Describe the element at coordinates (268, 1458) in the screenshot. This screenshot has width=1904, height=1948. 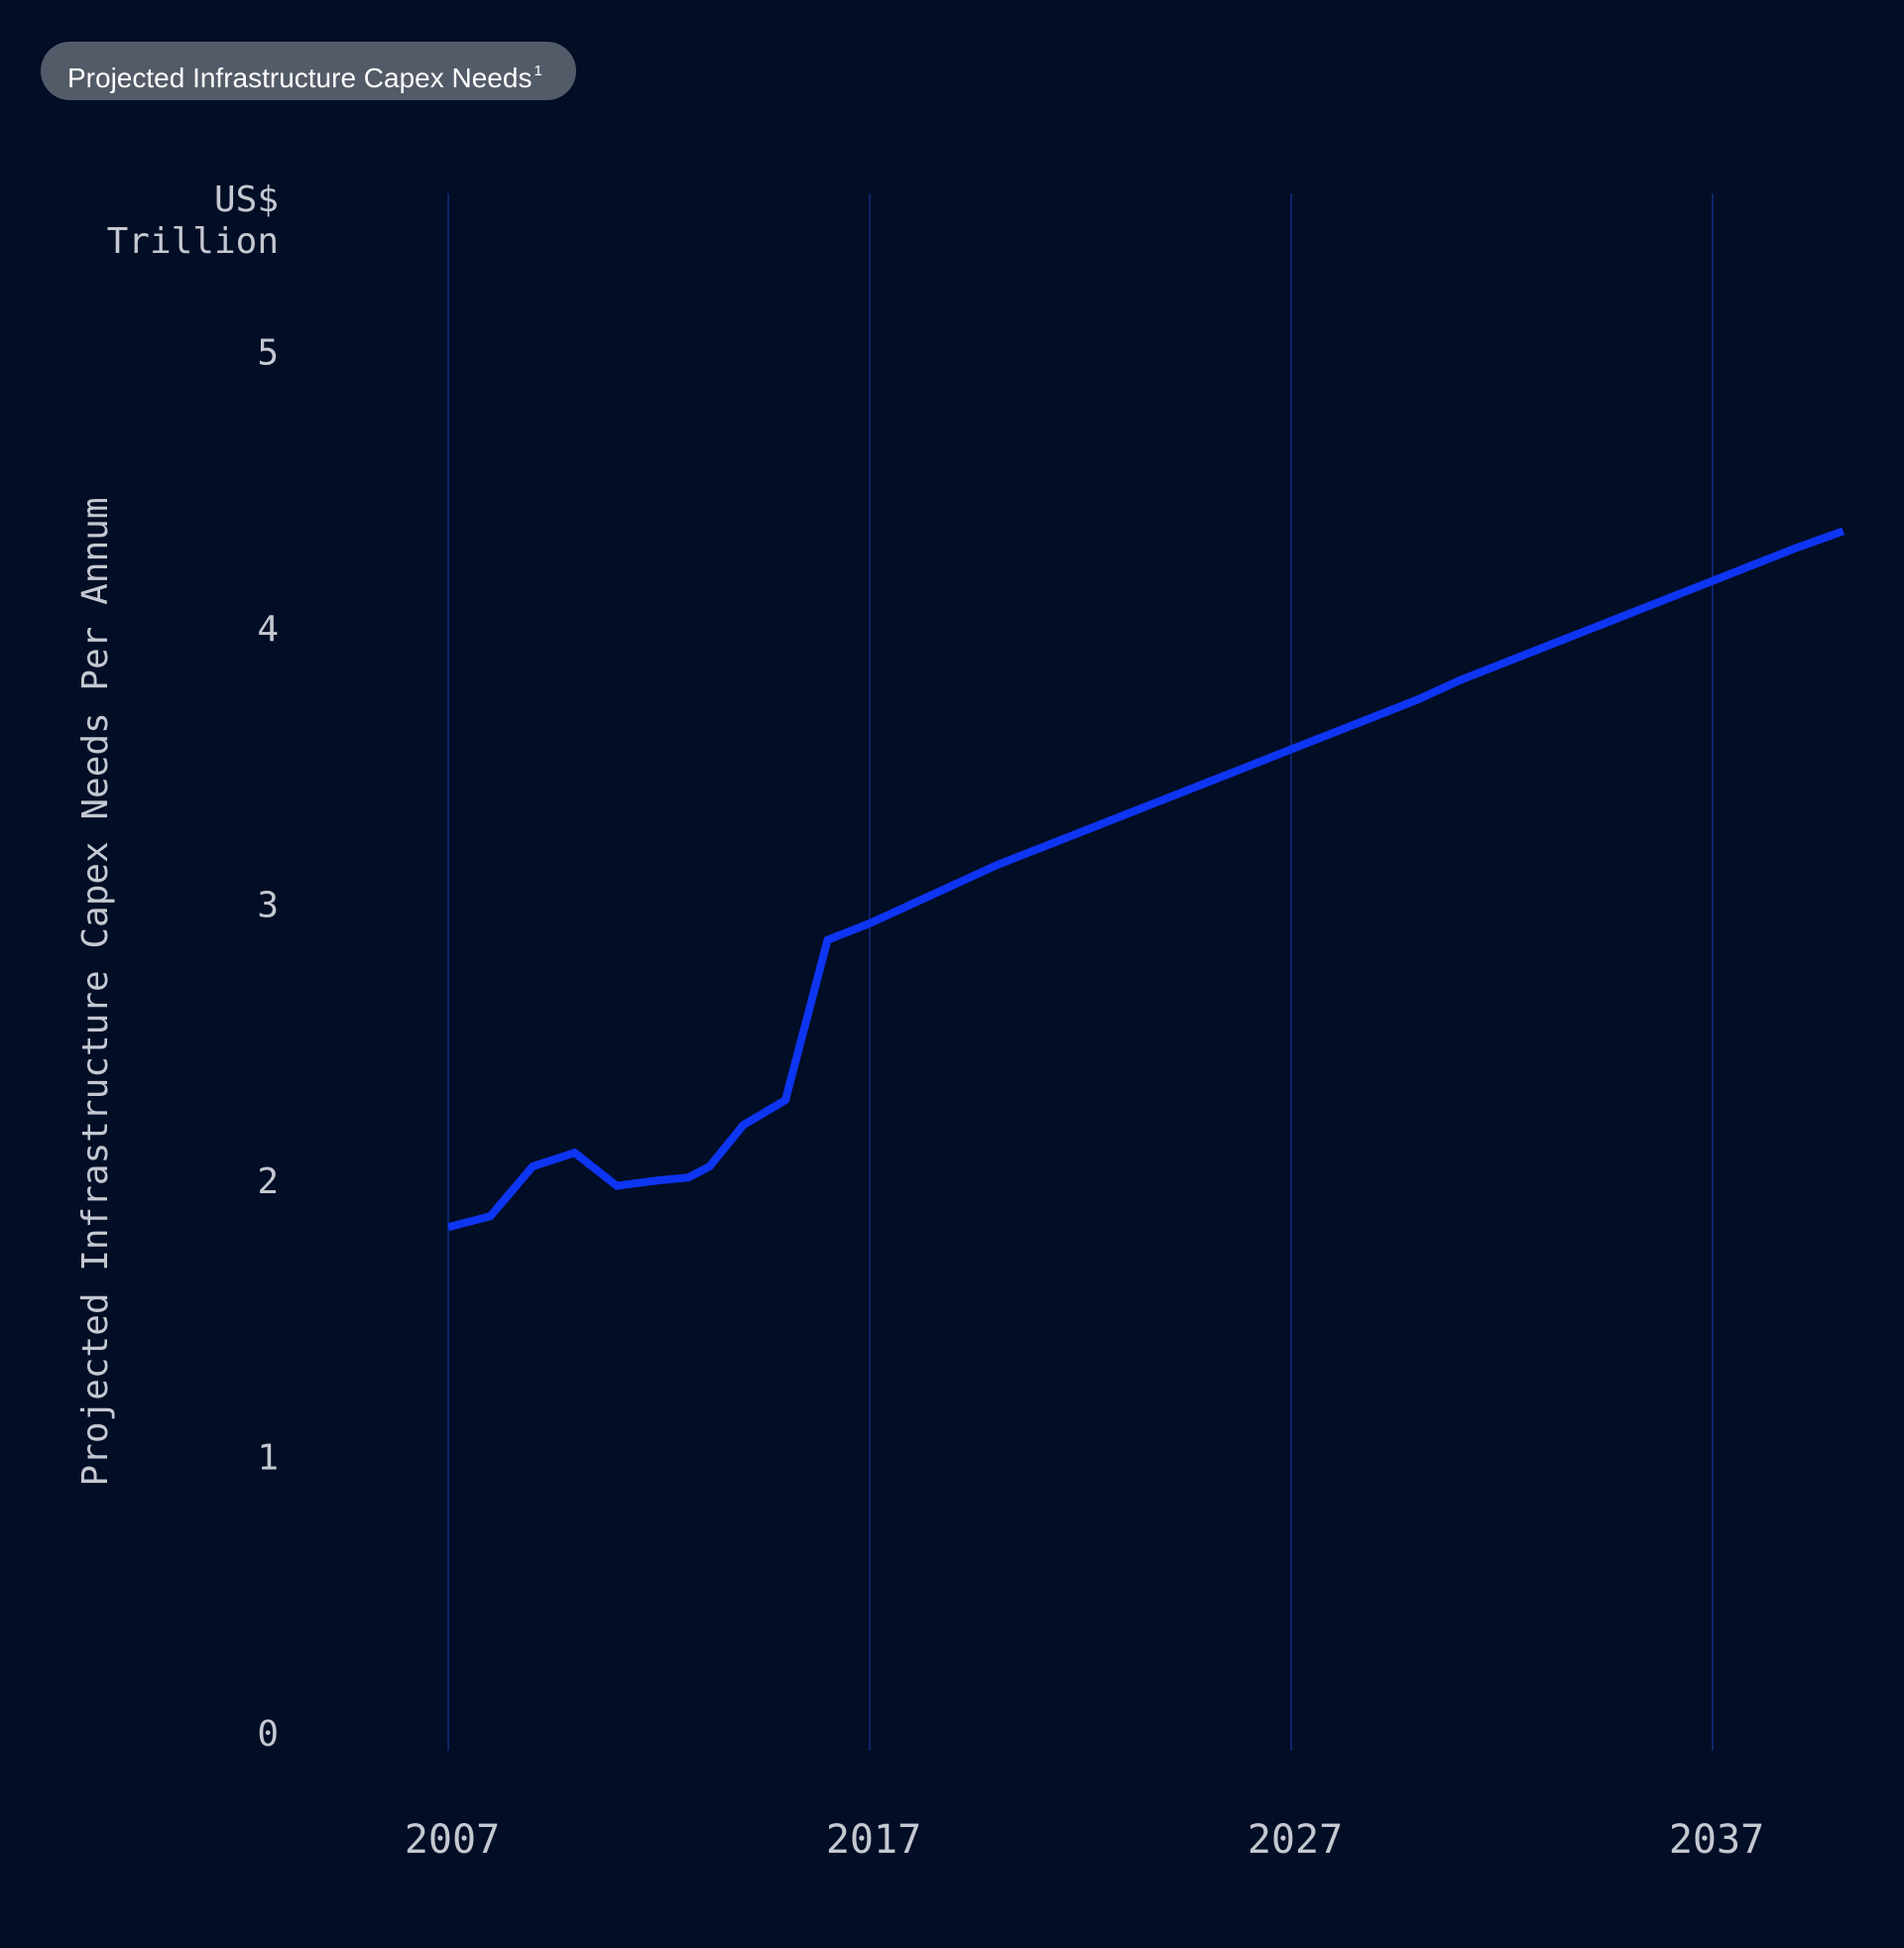
I see `y-tick-label-1: 1` at that location.